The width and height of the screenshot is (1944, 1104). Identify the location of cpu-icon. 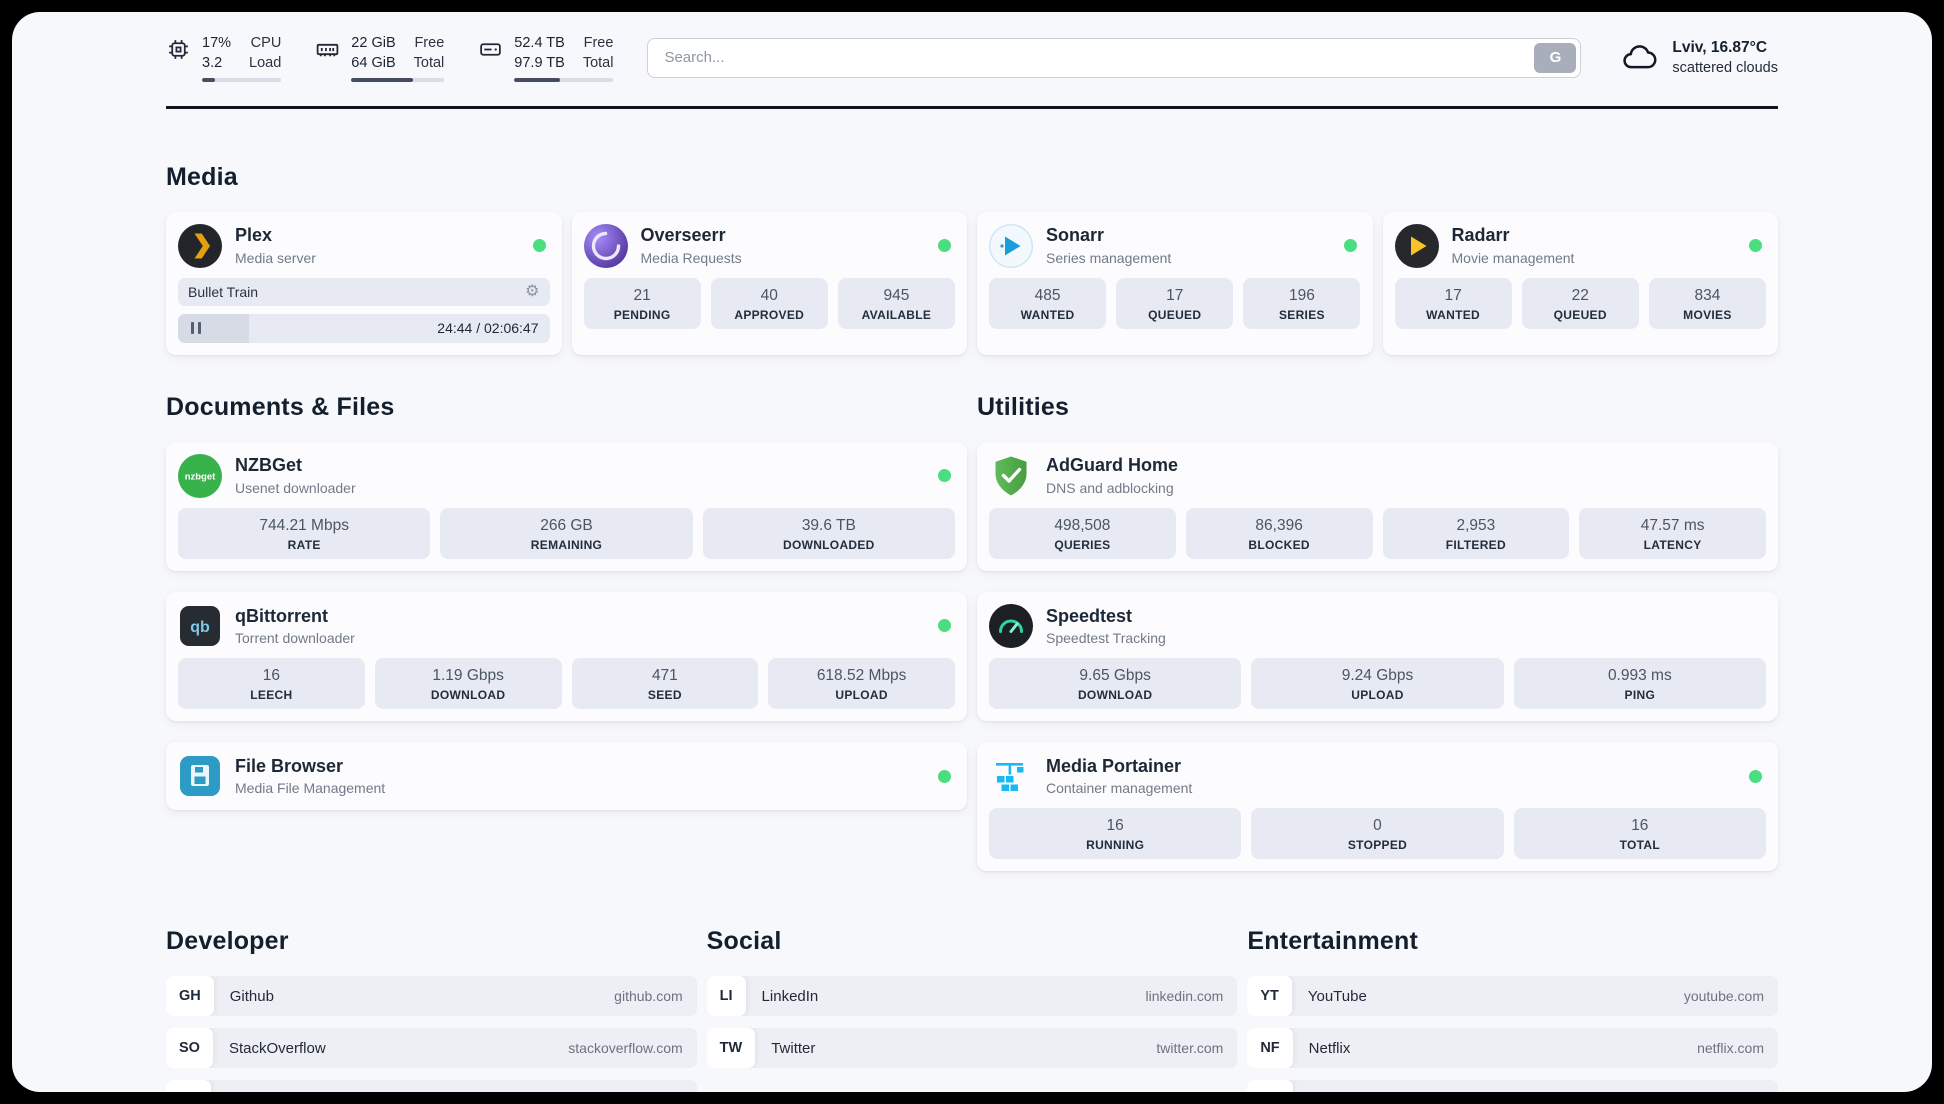
(178, 49).